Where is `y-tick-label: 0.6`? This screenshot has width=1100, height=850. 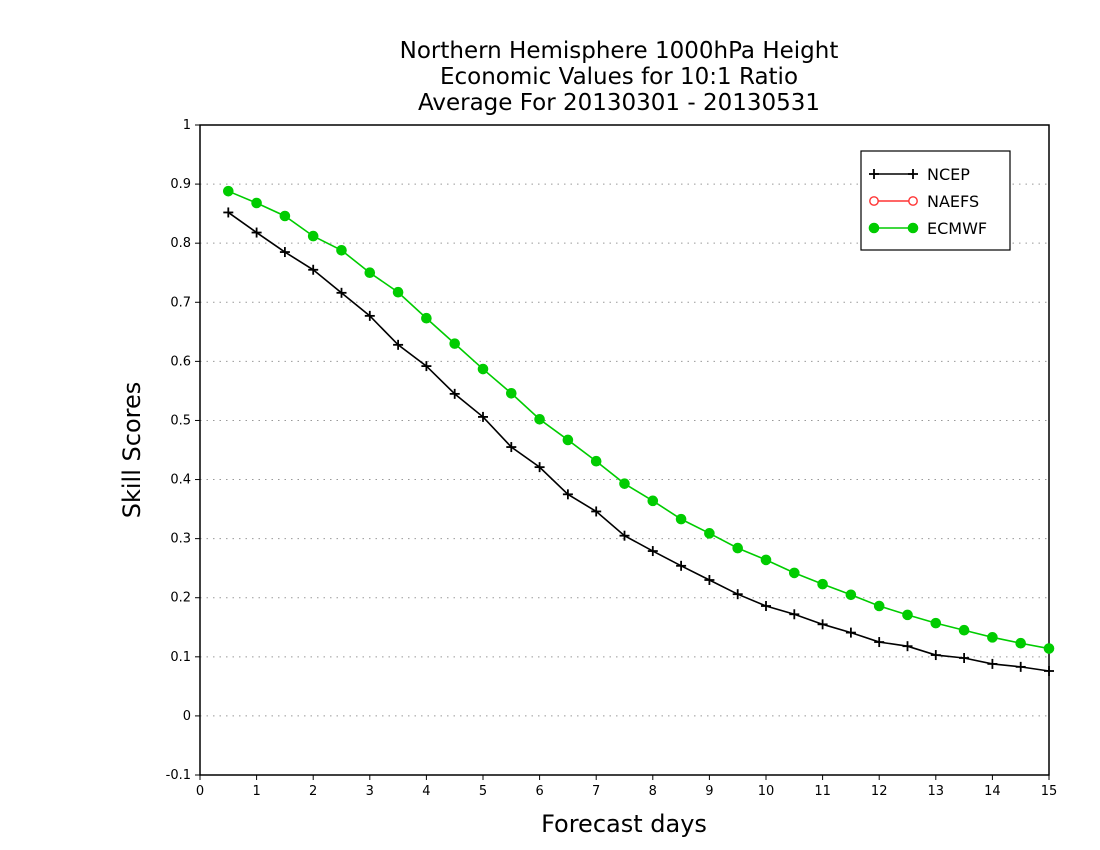 y-tick-label: 0.6 is located at coordinates (180, 361).